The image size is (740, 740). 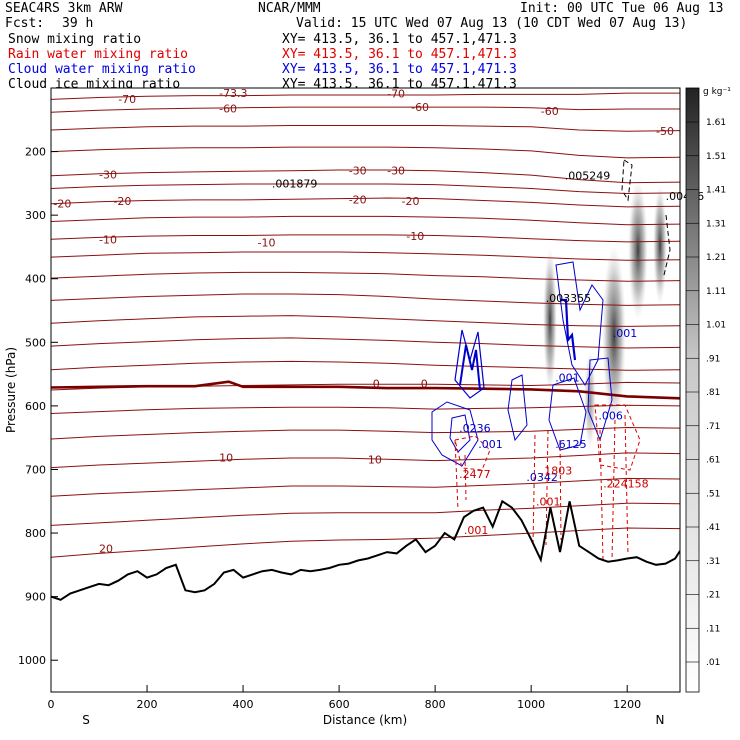 I want to click on contour-label-13: .224158, so click(x=626, y=484).